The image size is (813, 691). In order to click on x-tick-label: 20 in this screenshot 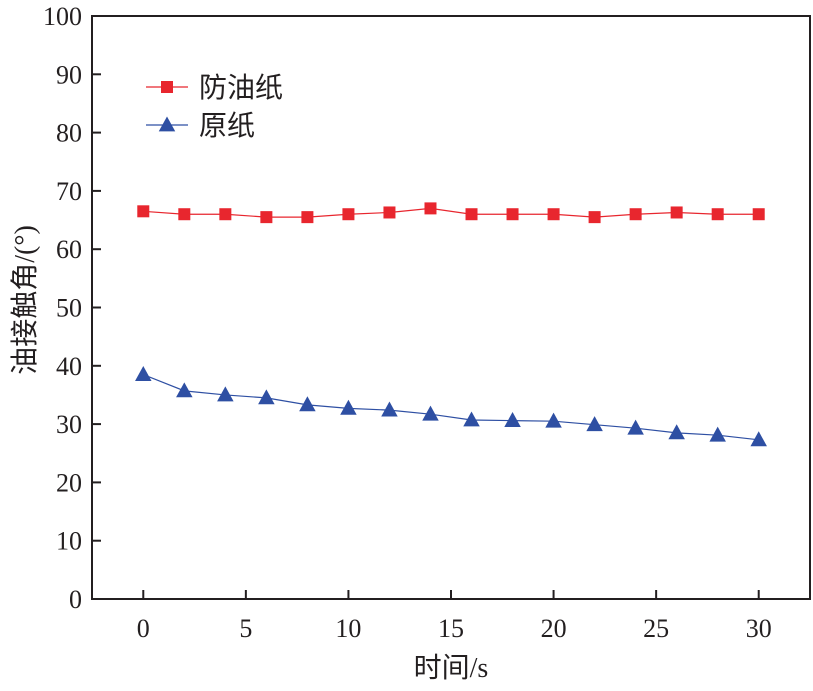, I will do `click(554, 628)`.